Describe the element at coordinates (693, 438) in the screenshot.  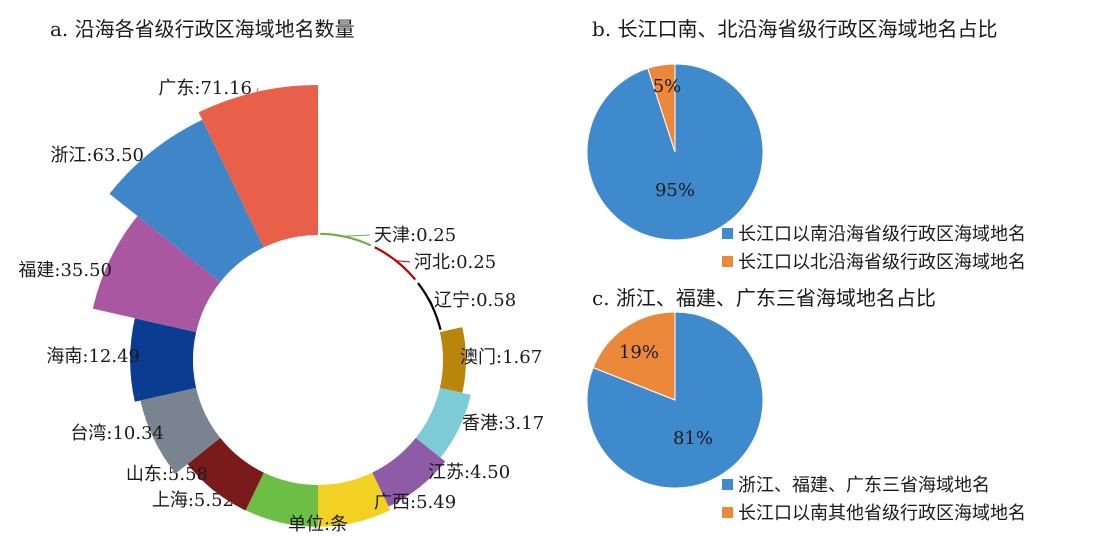
I see `pie-data-label: 81%` at that location.